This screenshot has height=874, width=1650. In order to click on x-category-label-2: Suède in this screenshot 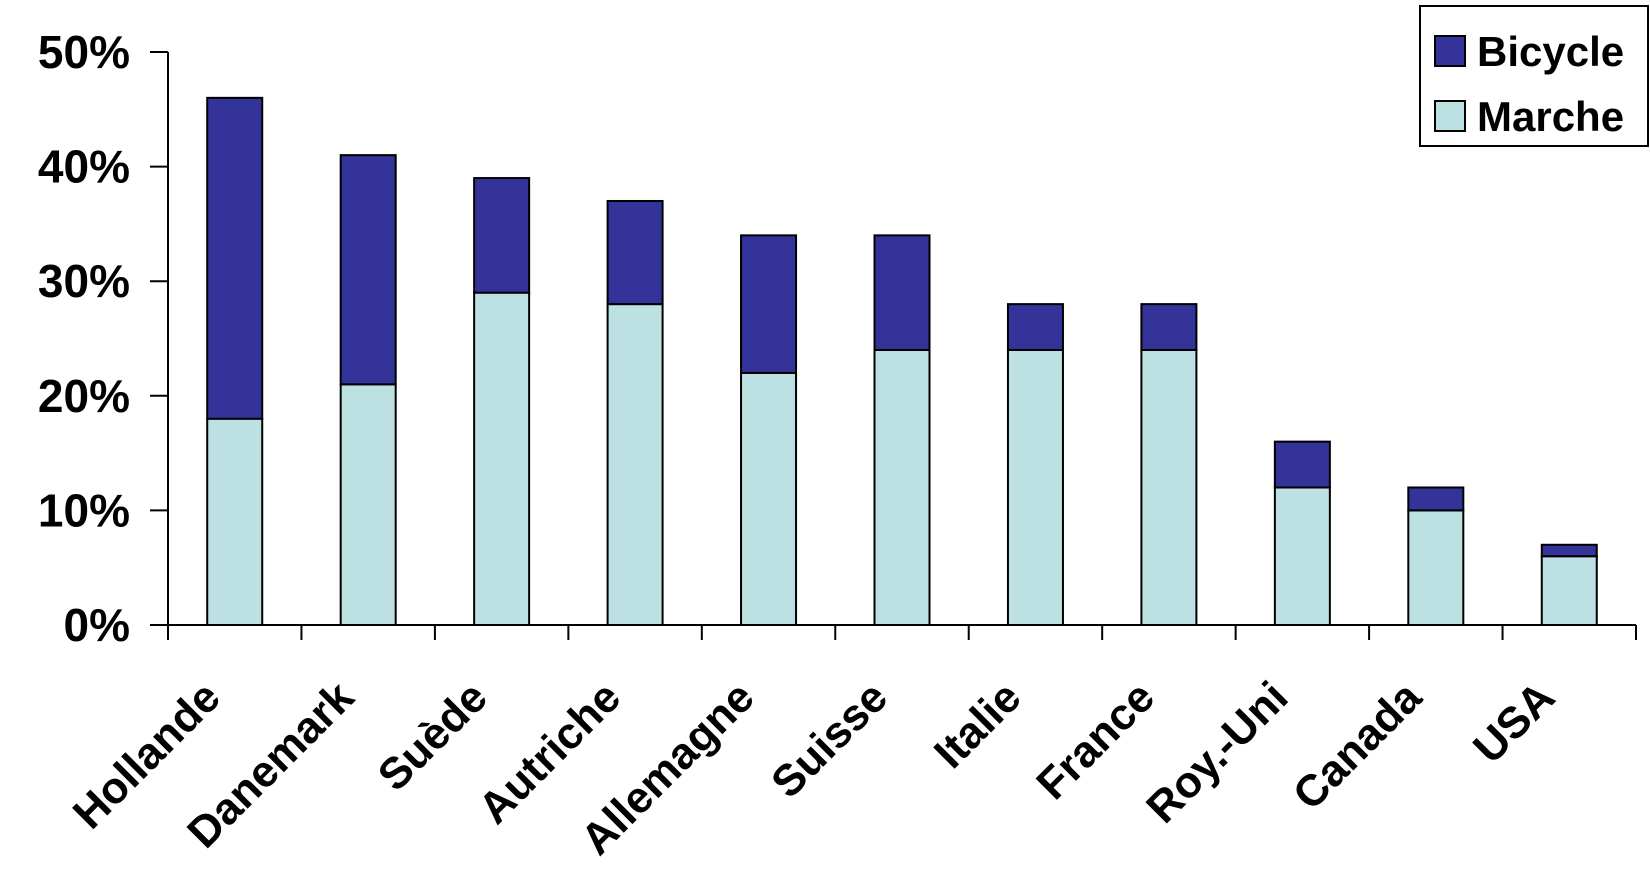, I will do `click(433, 736)`.